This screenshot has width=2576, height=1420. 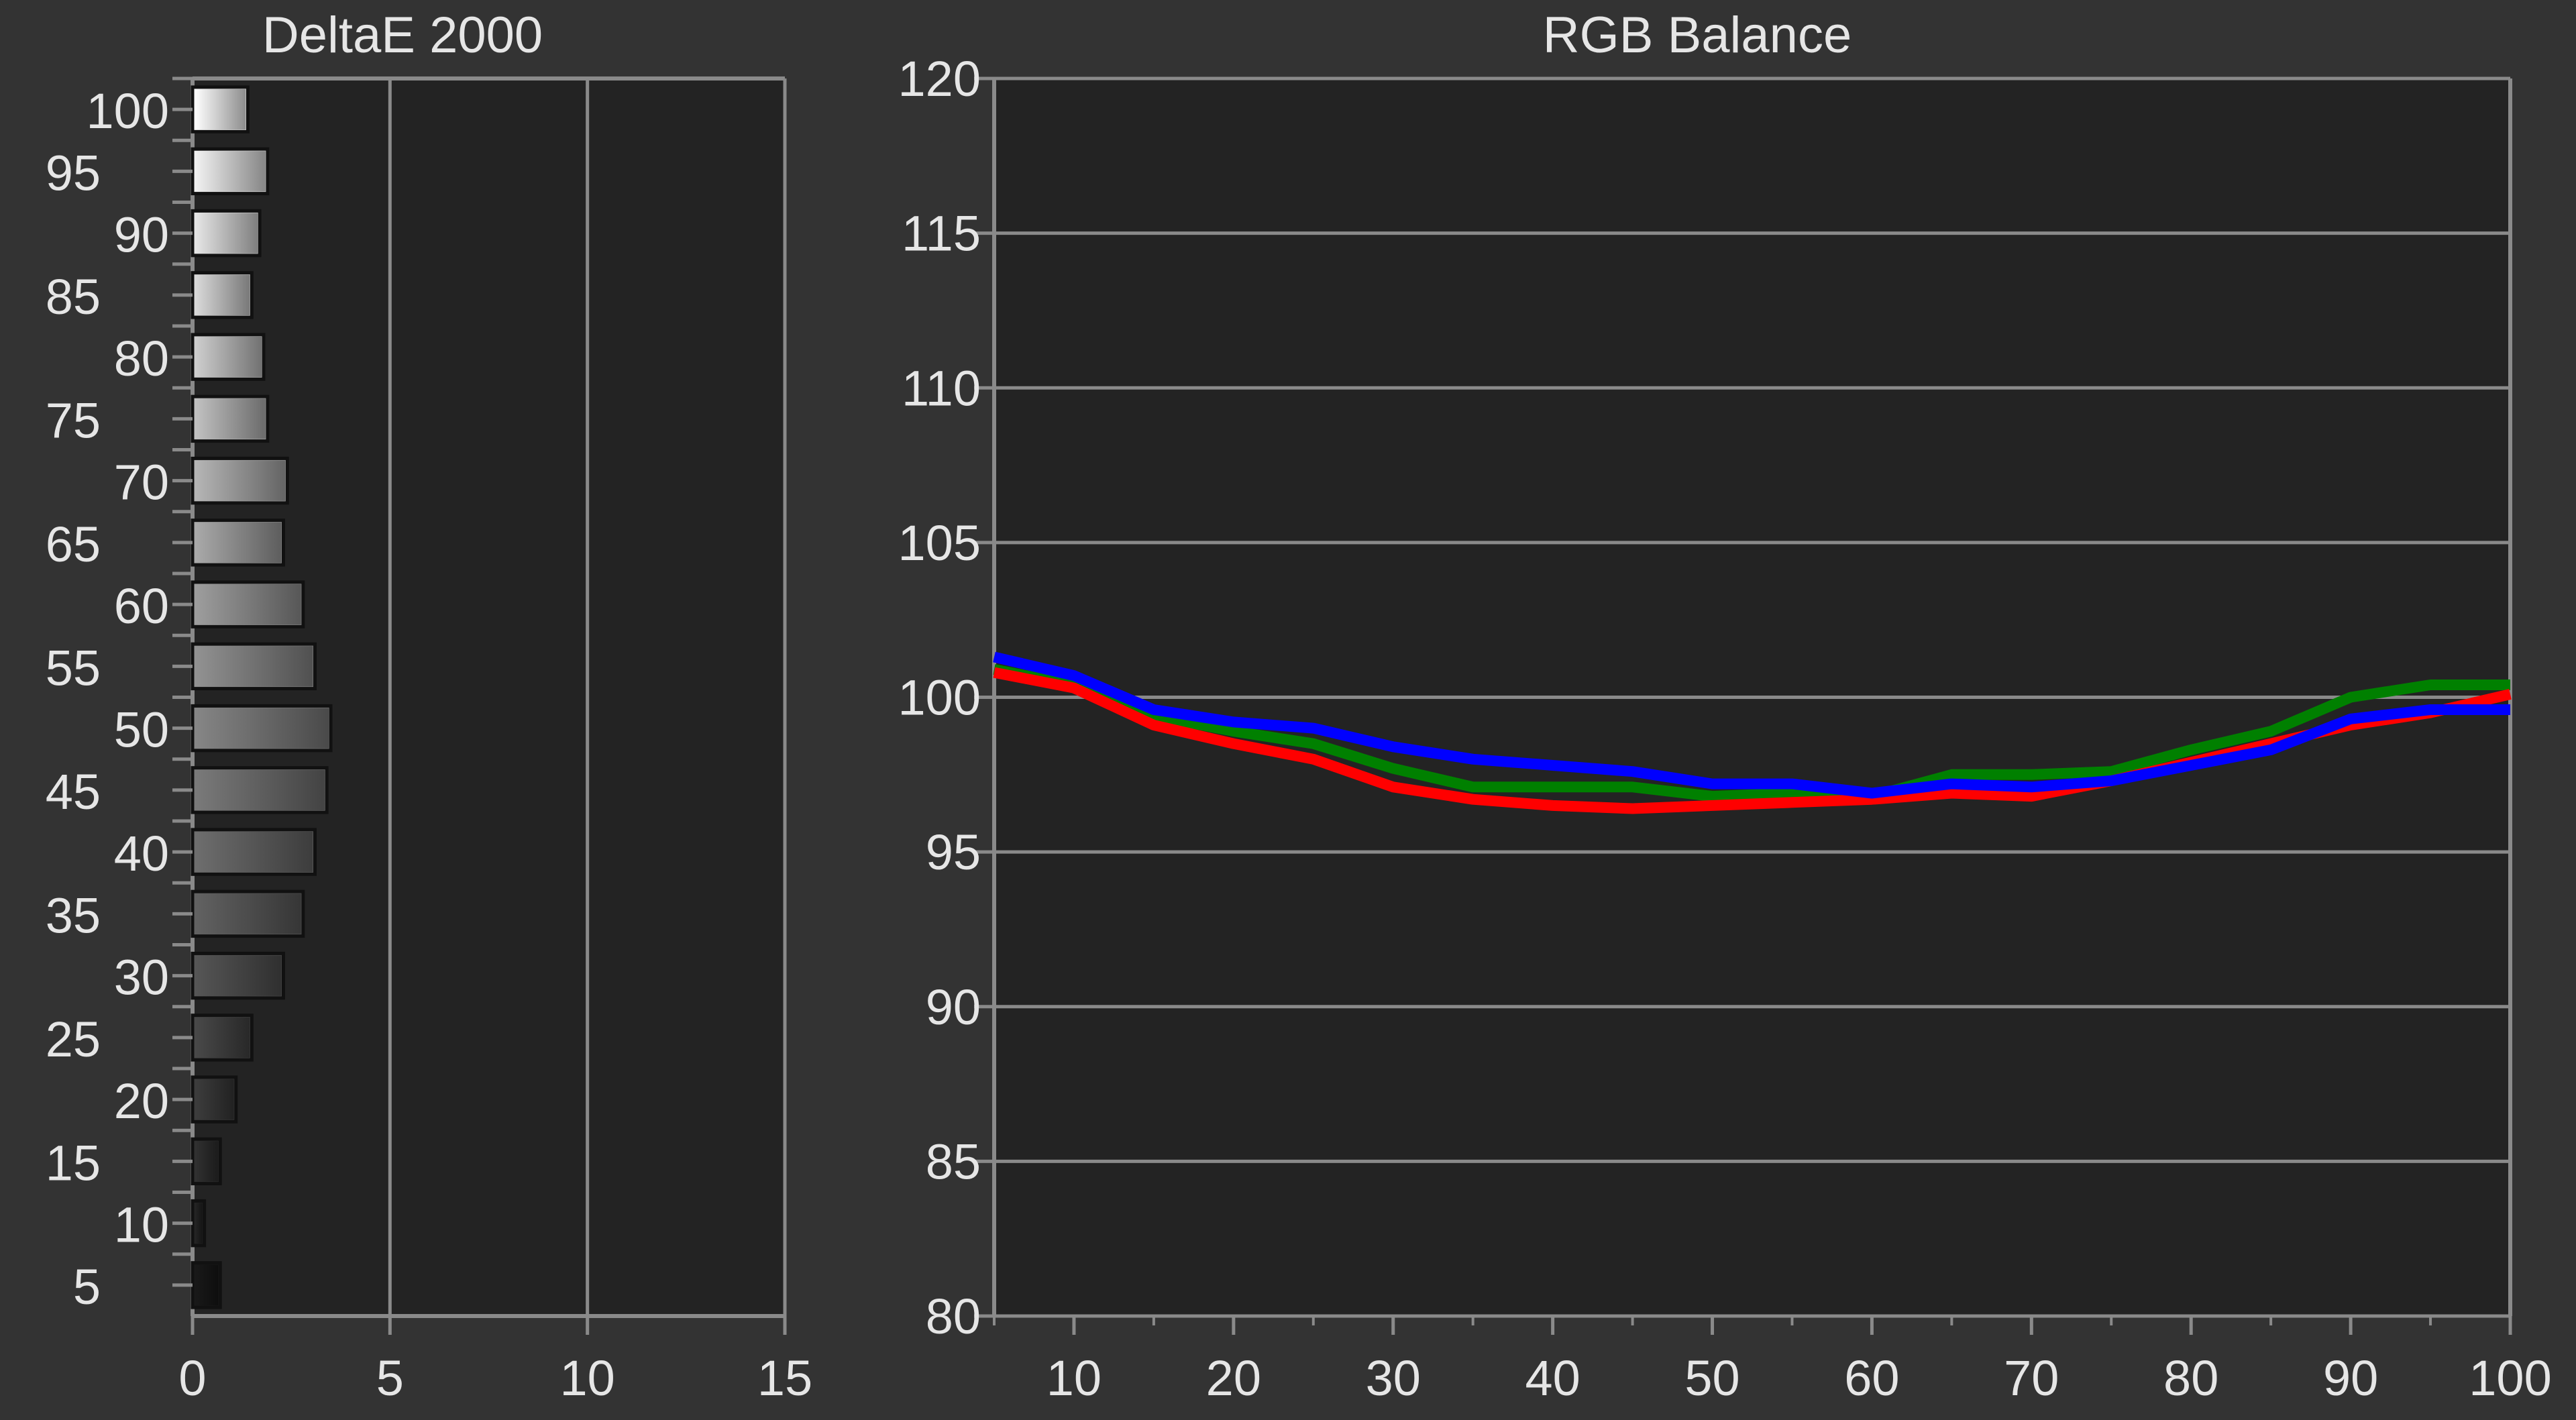 I want to click on rgb-y-tick-label: 85, so click(x=953, y=1161).